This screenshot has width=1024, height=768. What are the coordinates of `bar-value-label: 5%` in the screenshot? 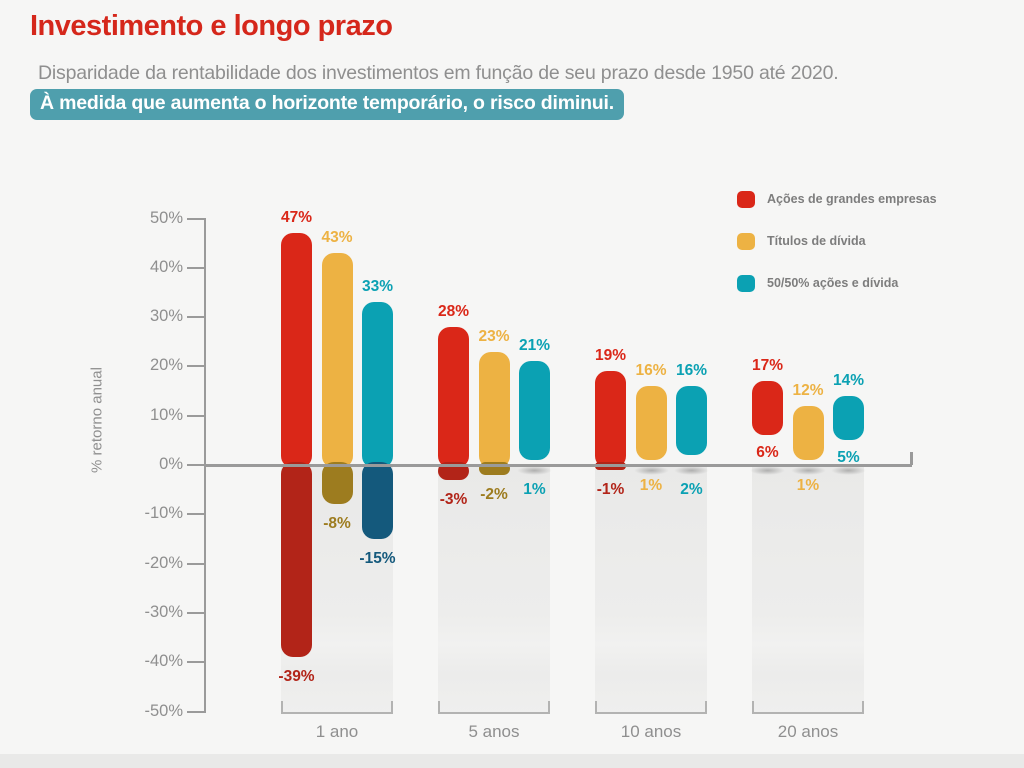 It's located at (848, 458).